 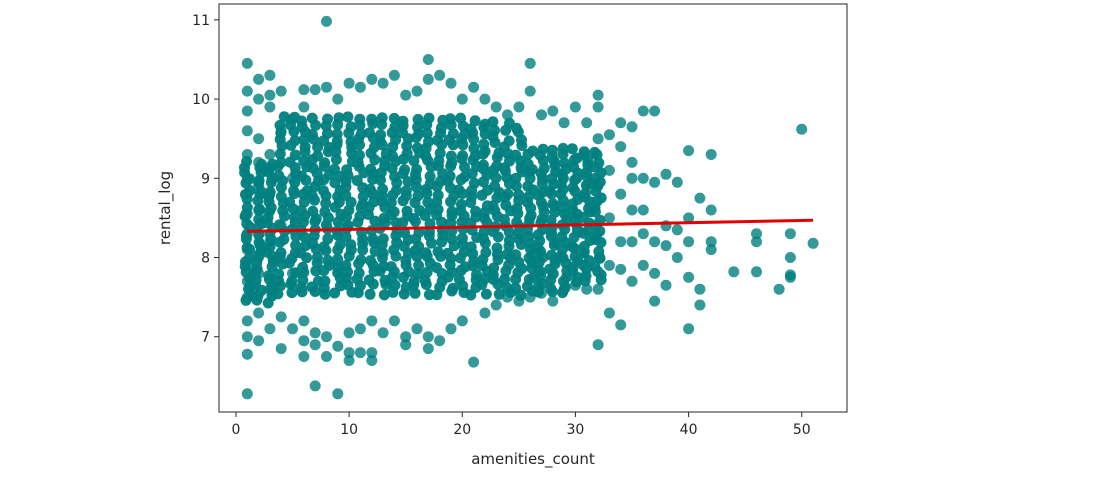 I want to click on x-axis-label: amenities_count, so click(x=533, y=459).